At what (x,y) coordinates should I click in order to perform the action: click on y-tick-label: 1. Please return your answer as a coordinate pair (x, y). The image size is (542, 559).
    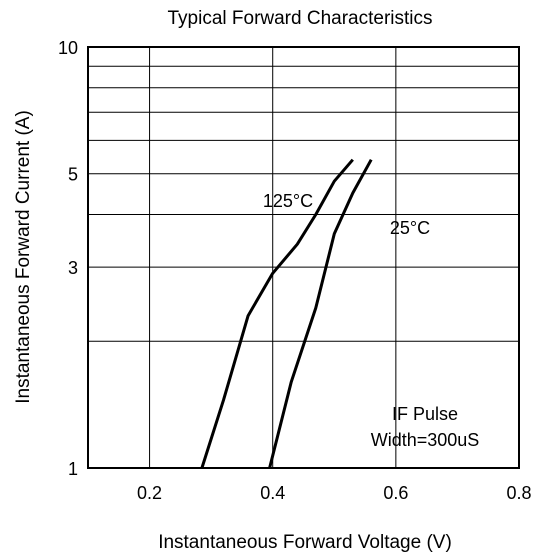
    Looking at the image, I should click on (73, 469).